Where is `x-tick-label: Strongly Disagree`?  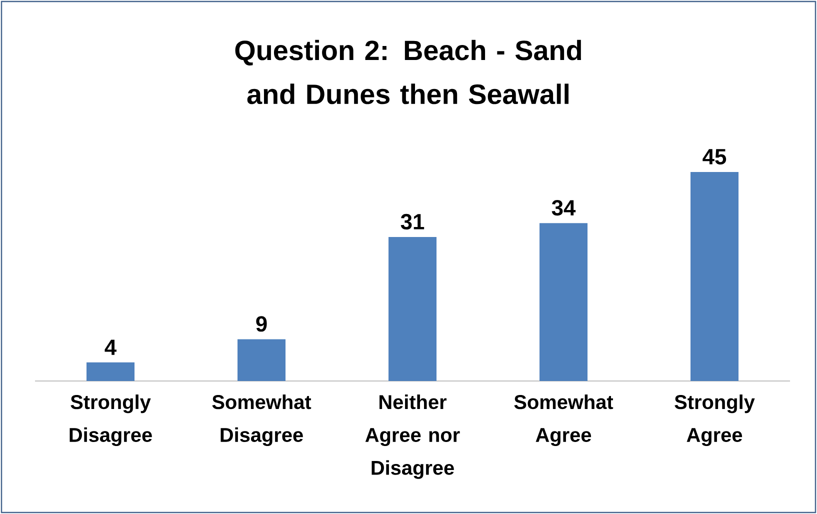
x-tick-label: Strongly Disagree is located at coordinates (111, 420).